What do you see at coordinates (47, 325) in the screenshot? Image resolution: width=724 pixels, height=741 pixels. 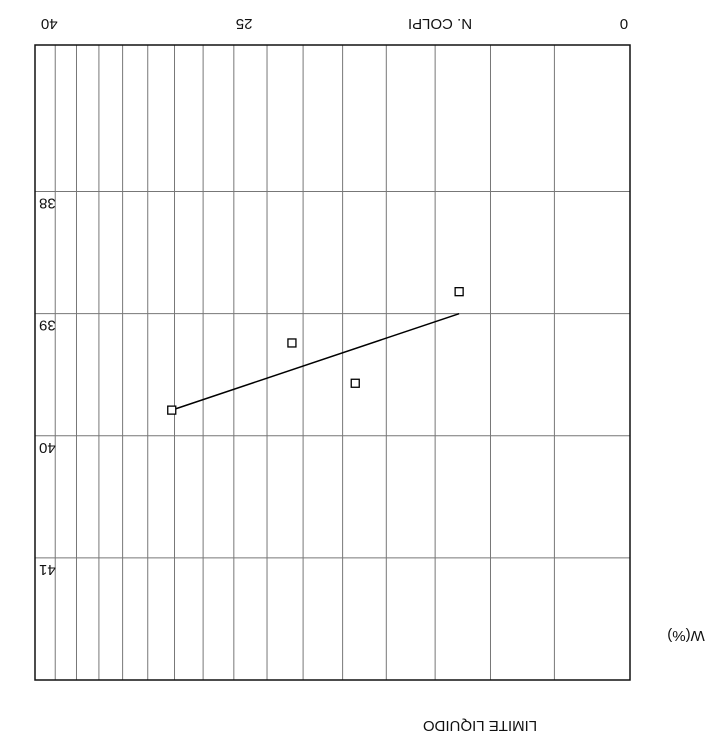 I see `y-tick-label: 39` at bounding box center [47, 325].